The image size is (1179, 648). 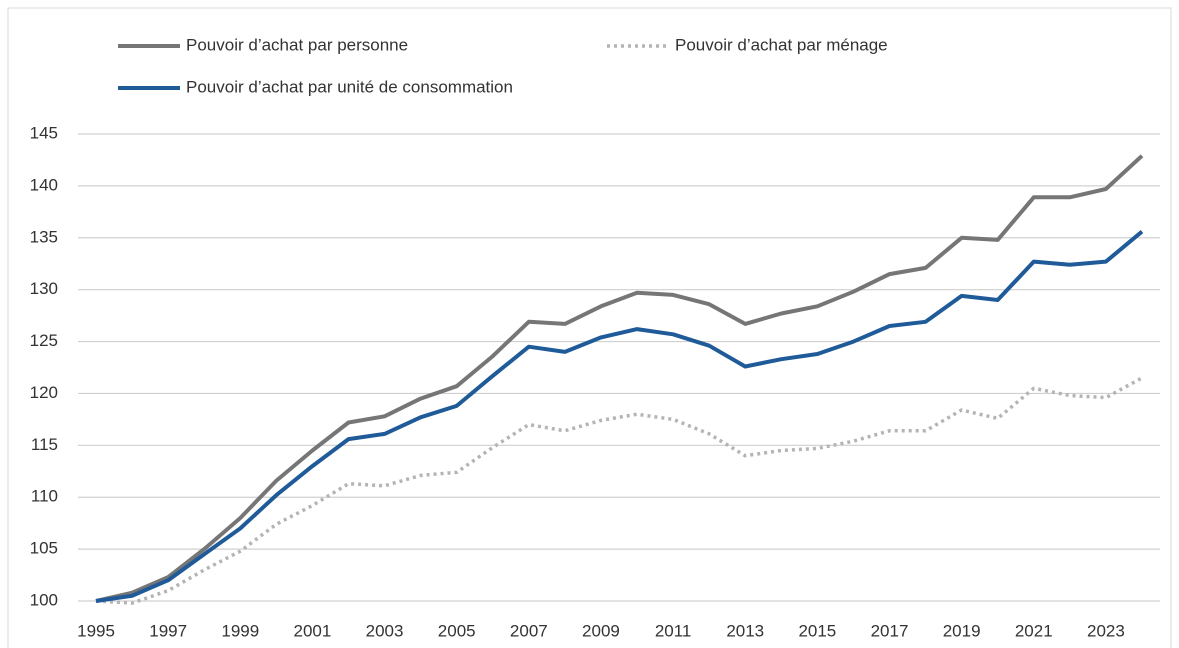 I want to click on x-tick-label: 1995, so click(x=96, y=630).